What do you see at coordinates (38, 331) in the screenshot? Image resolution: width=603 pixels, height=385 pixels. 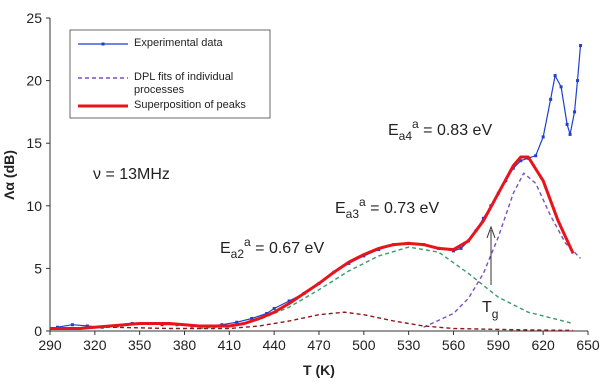 I see `y-tick-label: 0` at bounding box center [38, 331].